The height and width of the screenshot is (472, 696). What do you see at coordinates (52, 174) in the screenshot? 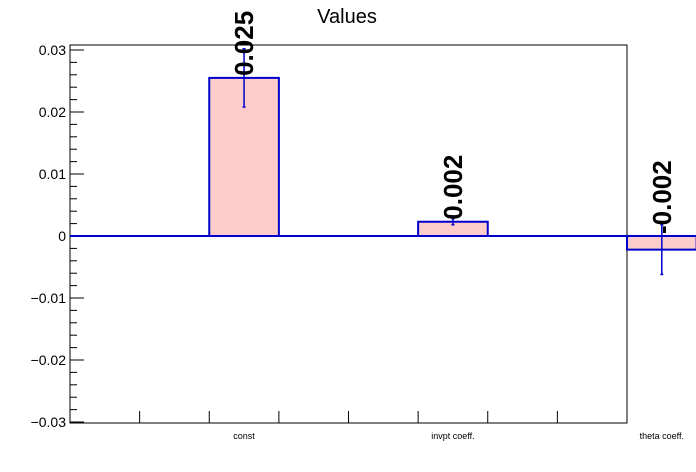
I see `y-tick-label: 0.01` at bounding box center [52, 174].